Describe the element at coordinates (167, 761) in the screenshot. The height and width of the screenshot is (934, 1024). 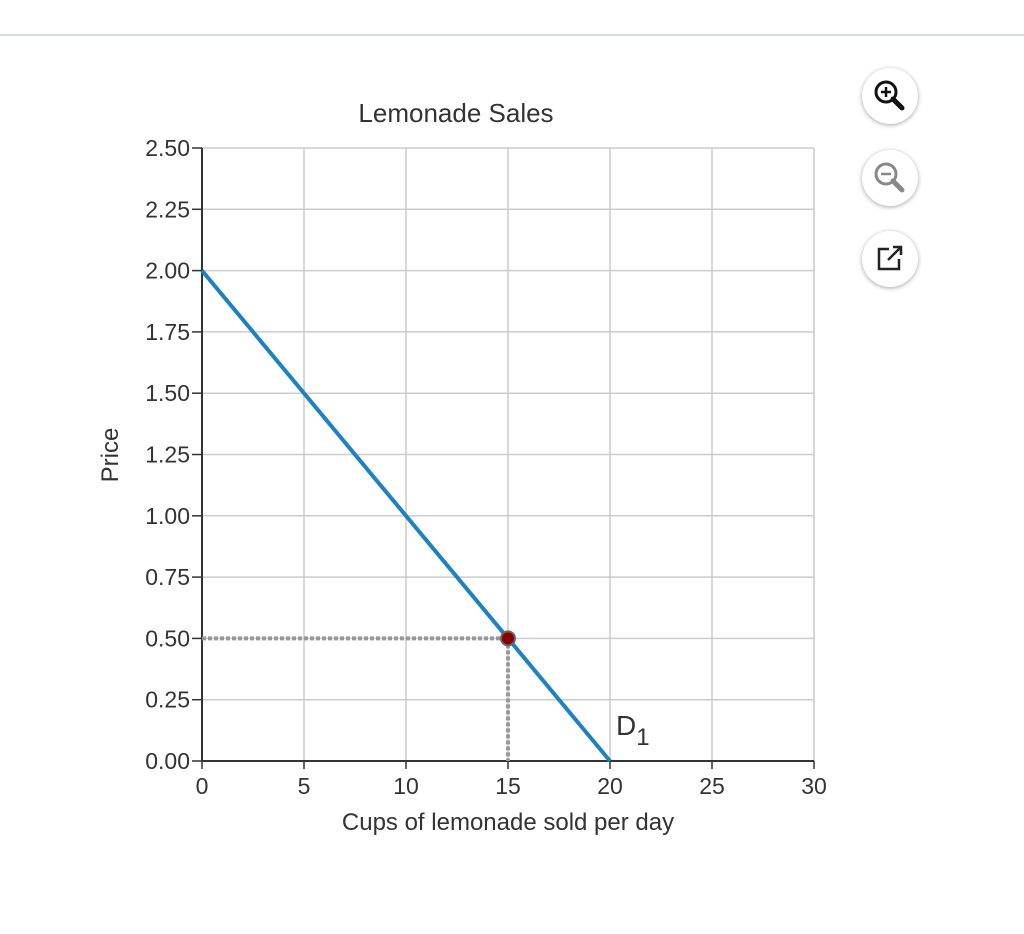
I see `y-tick-label: 0.00` at that location.